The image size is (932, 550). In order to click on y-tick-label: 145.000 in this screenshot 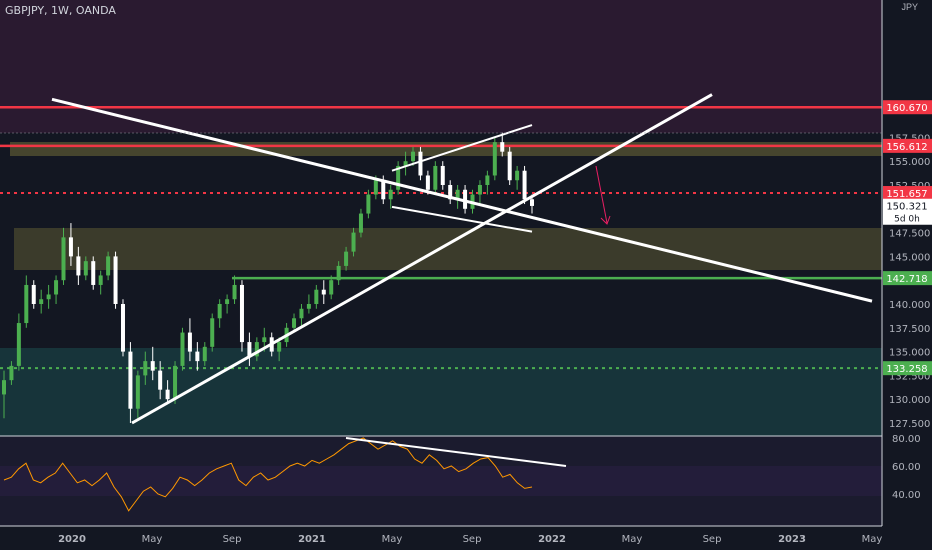, I will do `click(909, 257)`.